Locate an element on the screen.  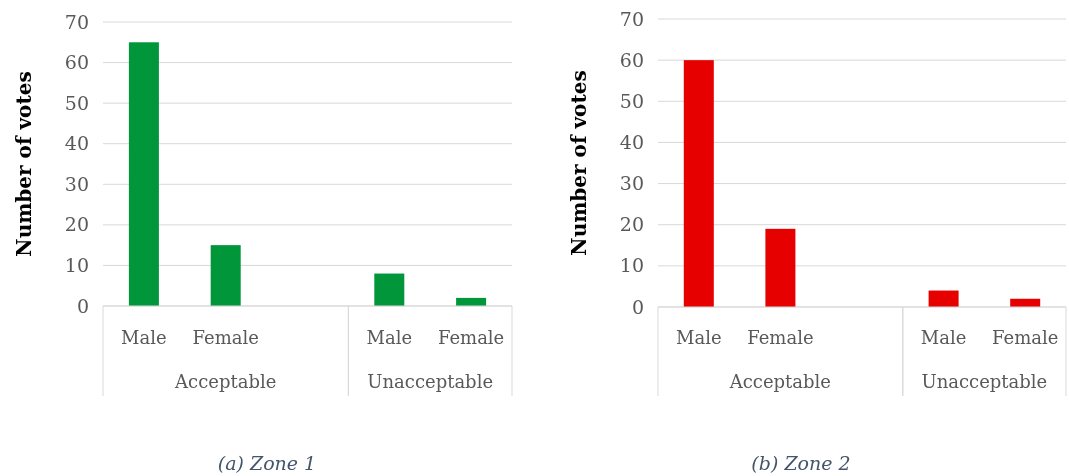
text: (b) Zone 2 is located at coordinates (801, 463).